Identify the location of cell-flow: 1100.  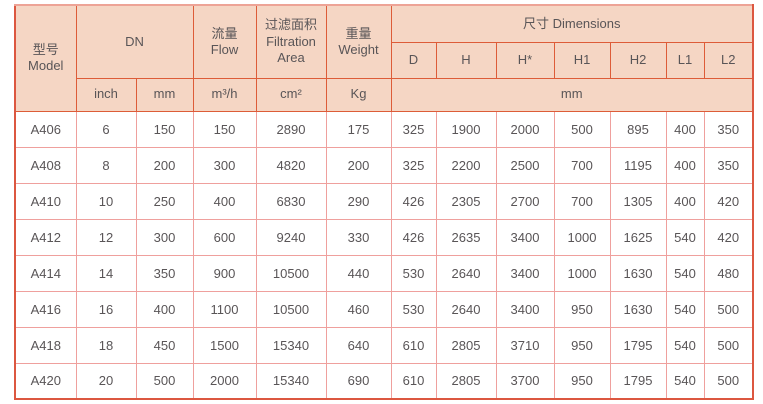
(224, 309).